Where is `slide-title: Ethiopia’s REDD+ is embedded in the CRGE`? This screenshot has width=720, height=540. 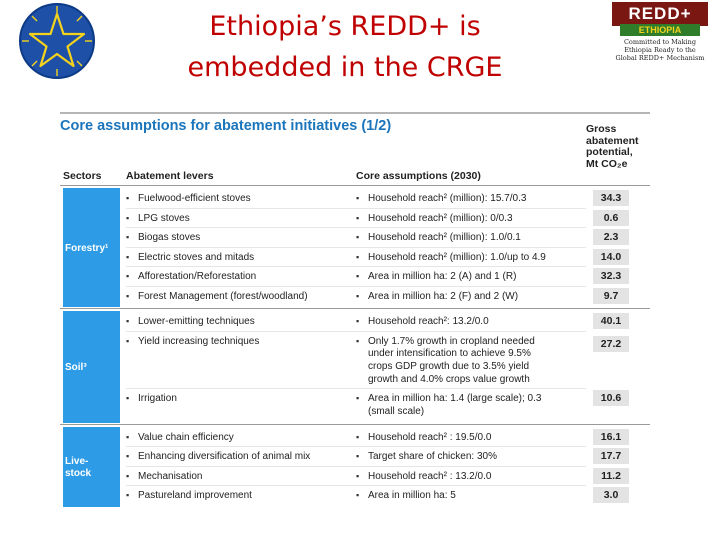 slide-title: Ethiopia’s REDD+ is embedded in the CRGE is located at coordinates (345, 47).